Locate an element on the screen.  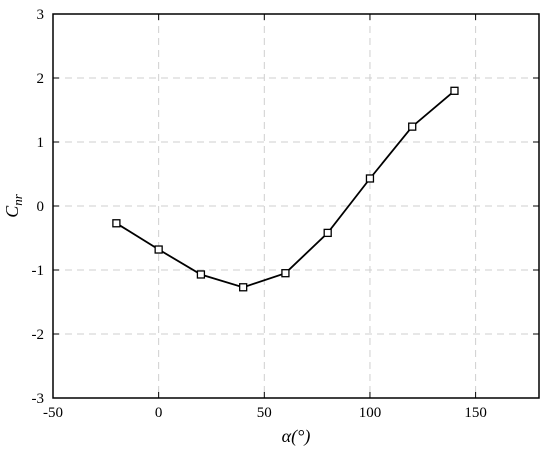
y-axis-label-main: C is located at coordinates (12, 211).